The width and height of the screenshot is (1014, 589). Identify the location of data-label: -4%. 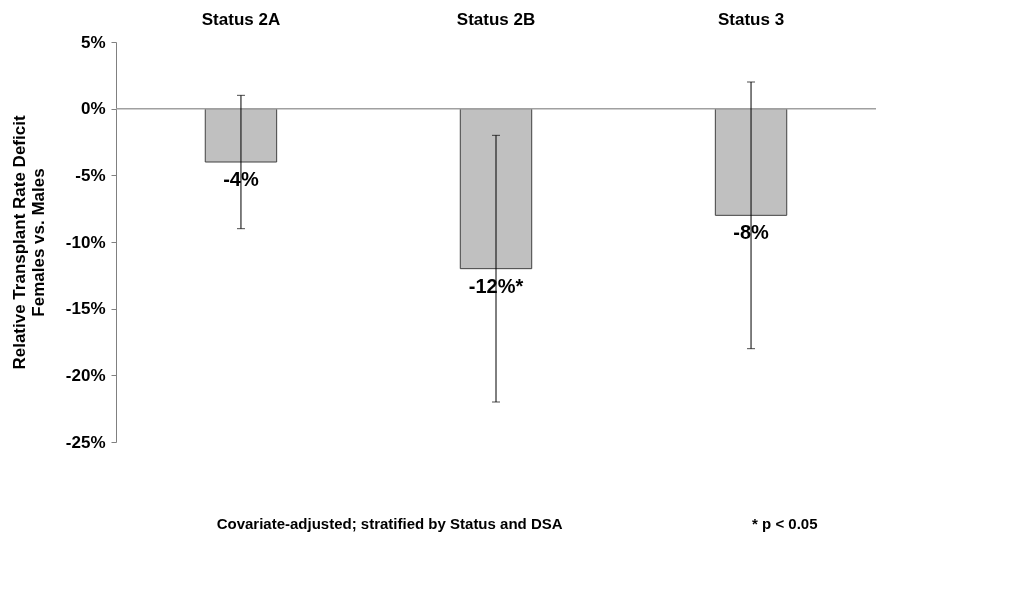
(241, 179).